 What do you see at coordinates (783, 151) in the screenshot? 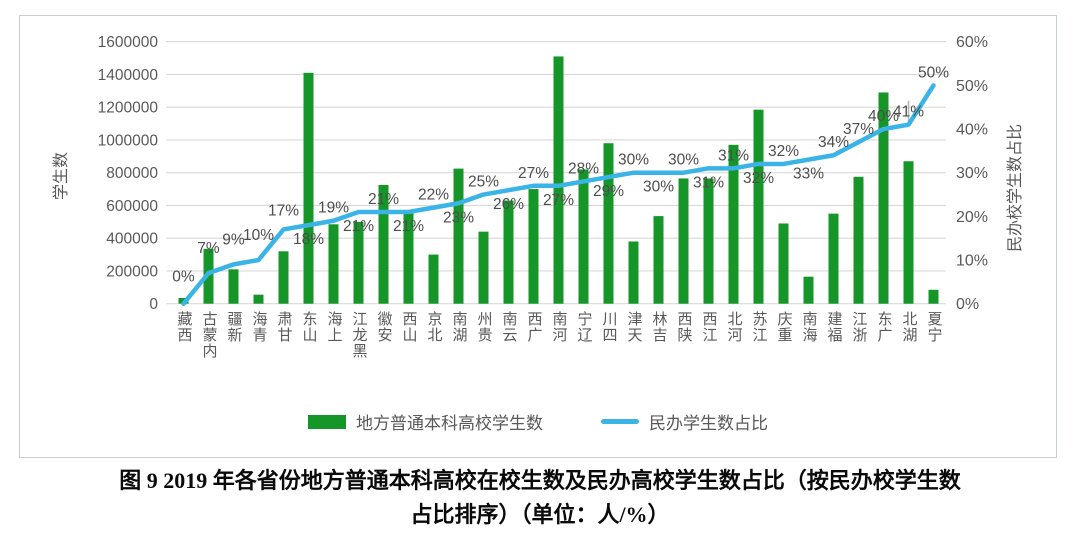
I see `percent-data-label: 32%` at bounding box center [783, 151].